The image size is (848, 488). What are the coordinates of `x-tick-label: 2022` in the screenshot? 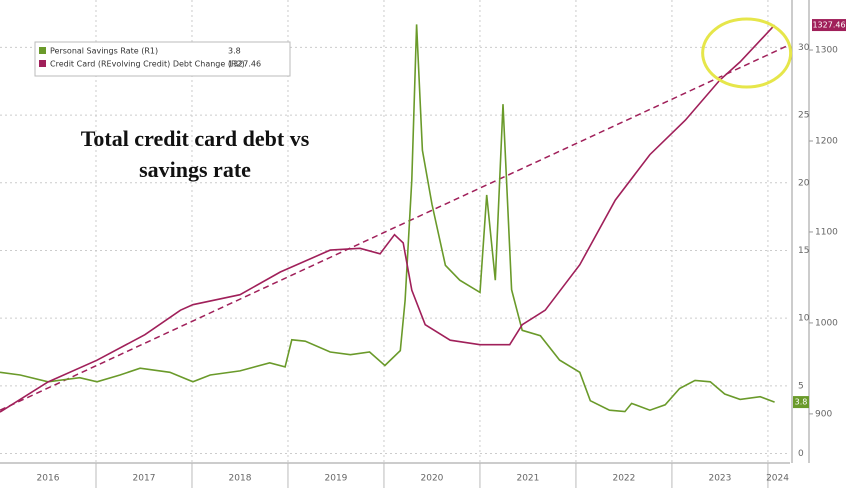 It's located at (623, 479).